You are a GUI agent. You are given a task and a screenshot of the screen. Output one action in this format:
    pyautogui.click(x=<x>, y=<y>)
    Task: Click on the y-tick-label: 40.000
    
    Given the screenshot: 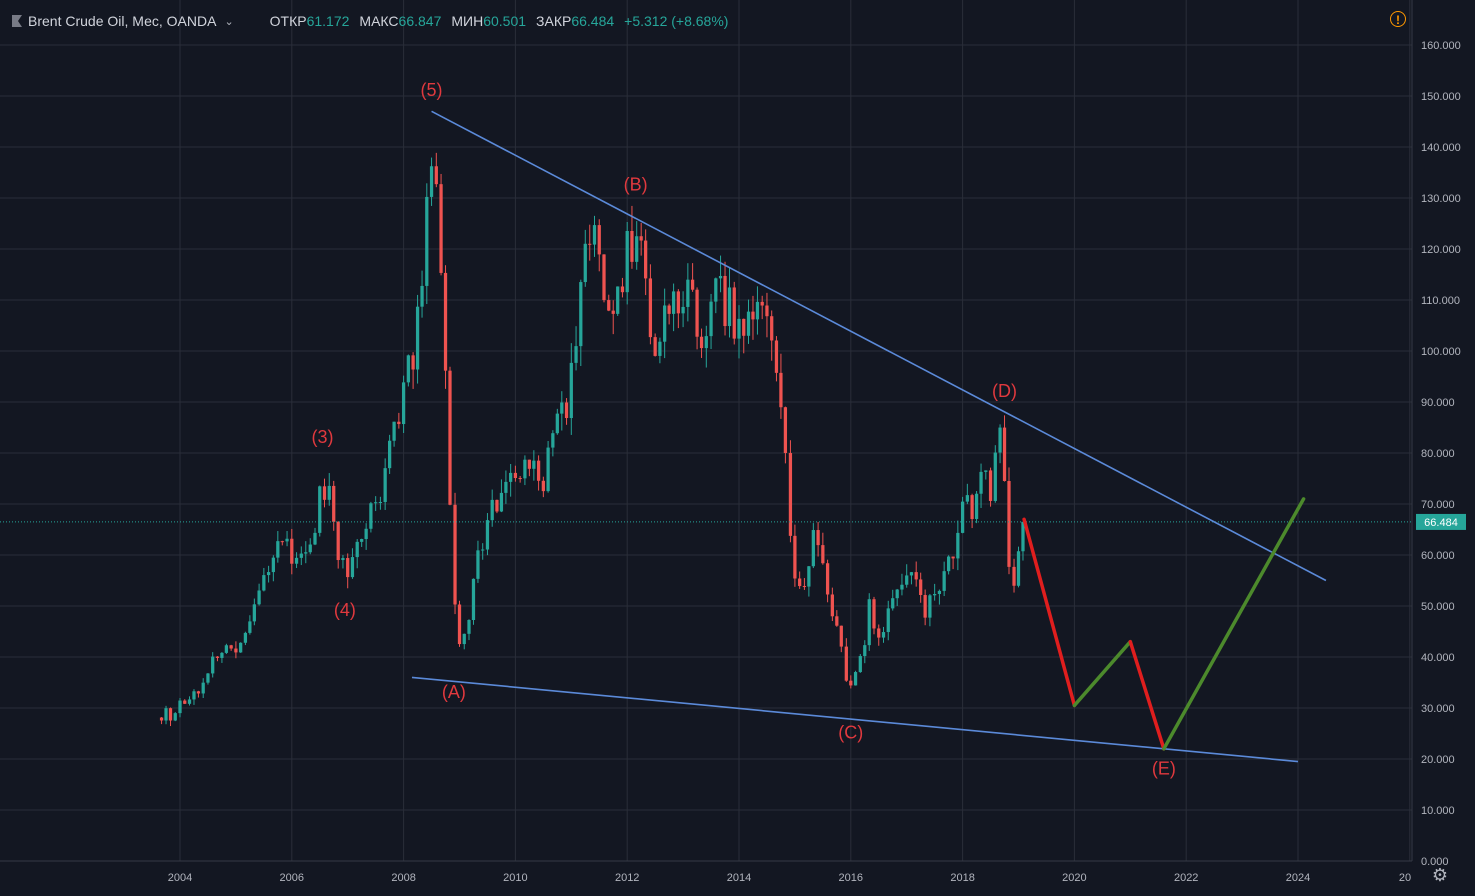 What is the action you would take?
    pyautogui.click(x=1438, y=658)
    